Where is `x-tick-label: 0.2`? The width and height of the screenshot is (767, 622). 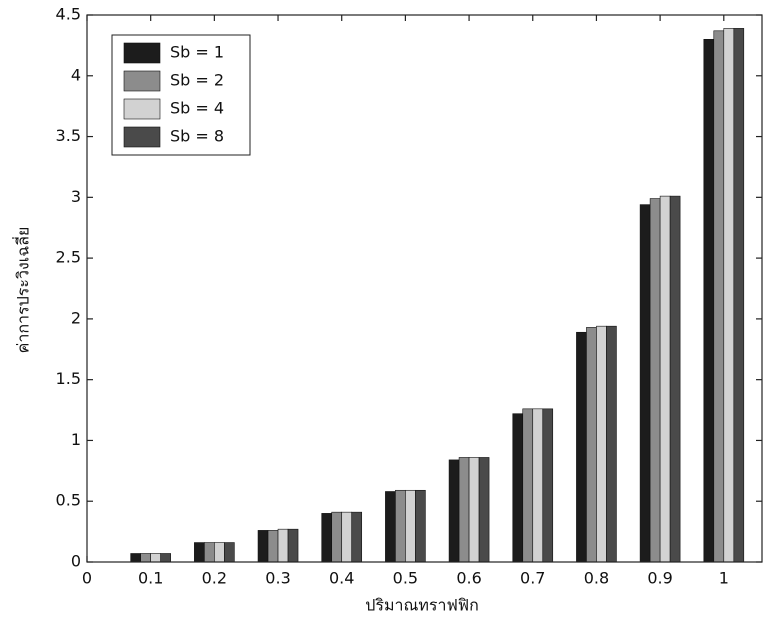 x-tick-label: 0.2 is located at coordinates (214, 578).